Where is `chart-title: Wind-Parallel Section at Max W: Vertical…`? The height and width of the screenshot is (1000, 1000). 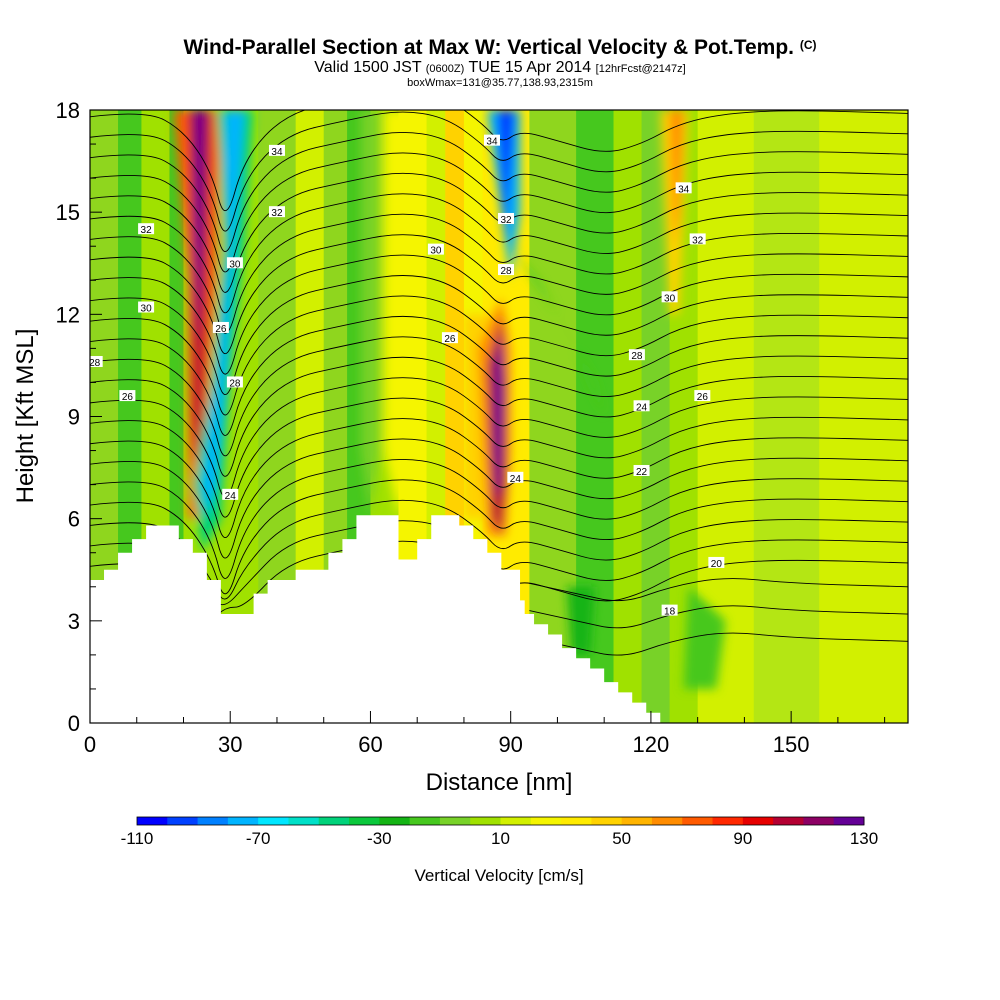 chart-title: Wind-Parallel Section at Max W: Vertical… is located at coordinates (500, 48).